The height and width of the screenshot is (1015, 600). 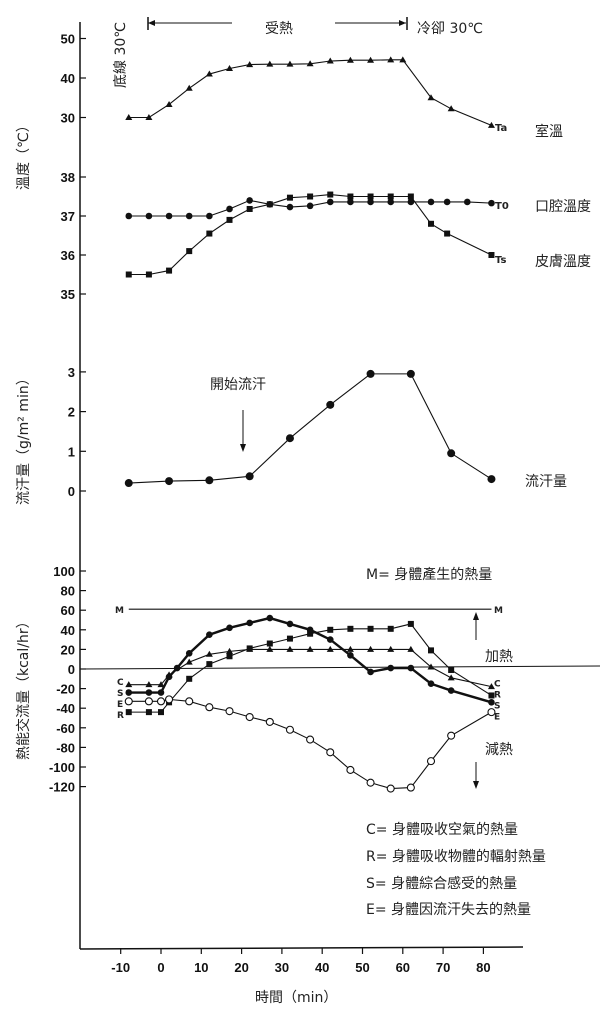 I want to click on y-tick-label: 1, so click(x=71, y=451).